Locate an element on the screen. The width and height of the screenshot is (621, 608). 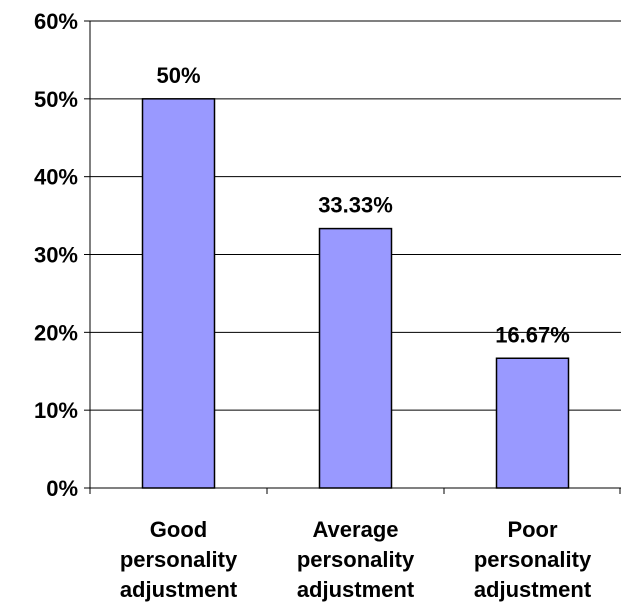
data-label: 16.67% is located at coordinates (532, 334).